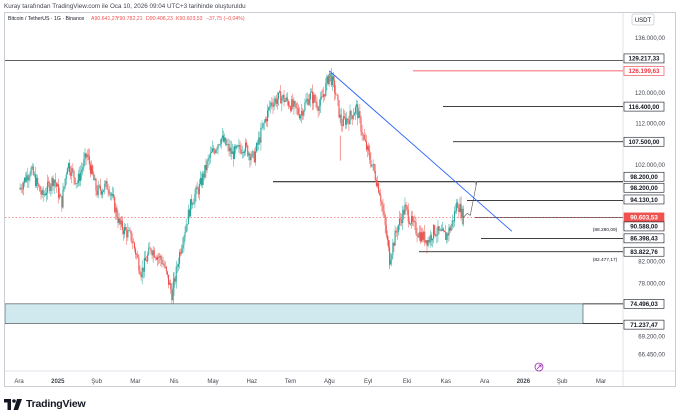  Describe the element at coordinates (251, 382) in the screenshot. I see `x-tick-label: Haz` at that location.